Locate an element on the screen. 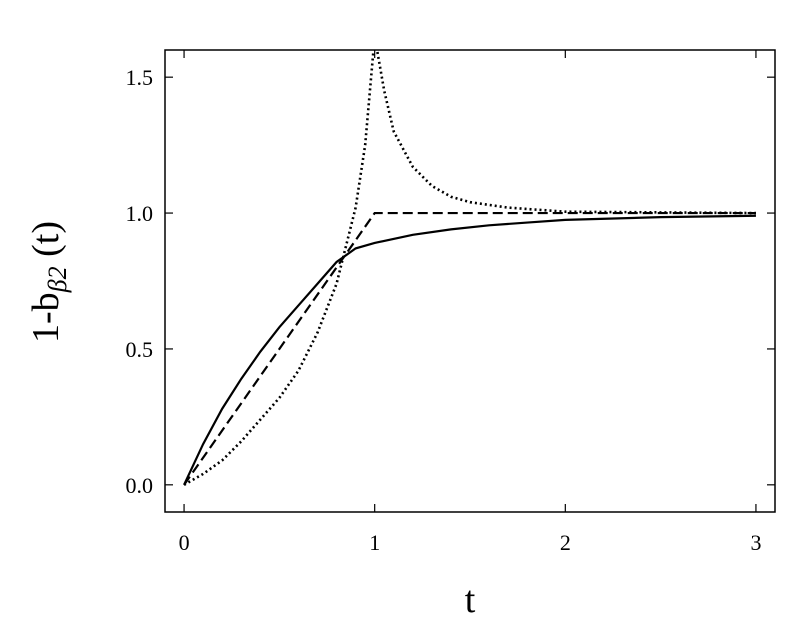 The image size is (800, 623). x-tick-label: 2 is located at coordinates (565, 542).